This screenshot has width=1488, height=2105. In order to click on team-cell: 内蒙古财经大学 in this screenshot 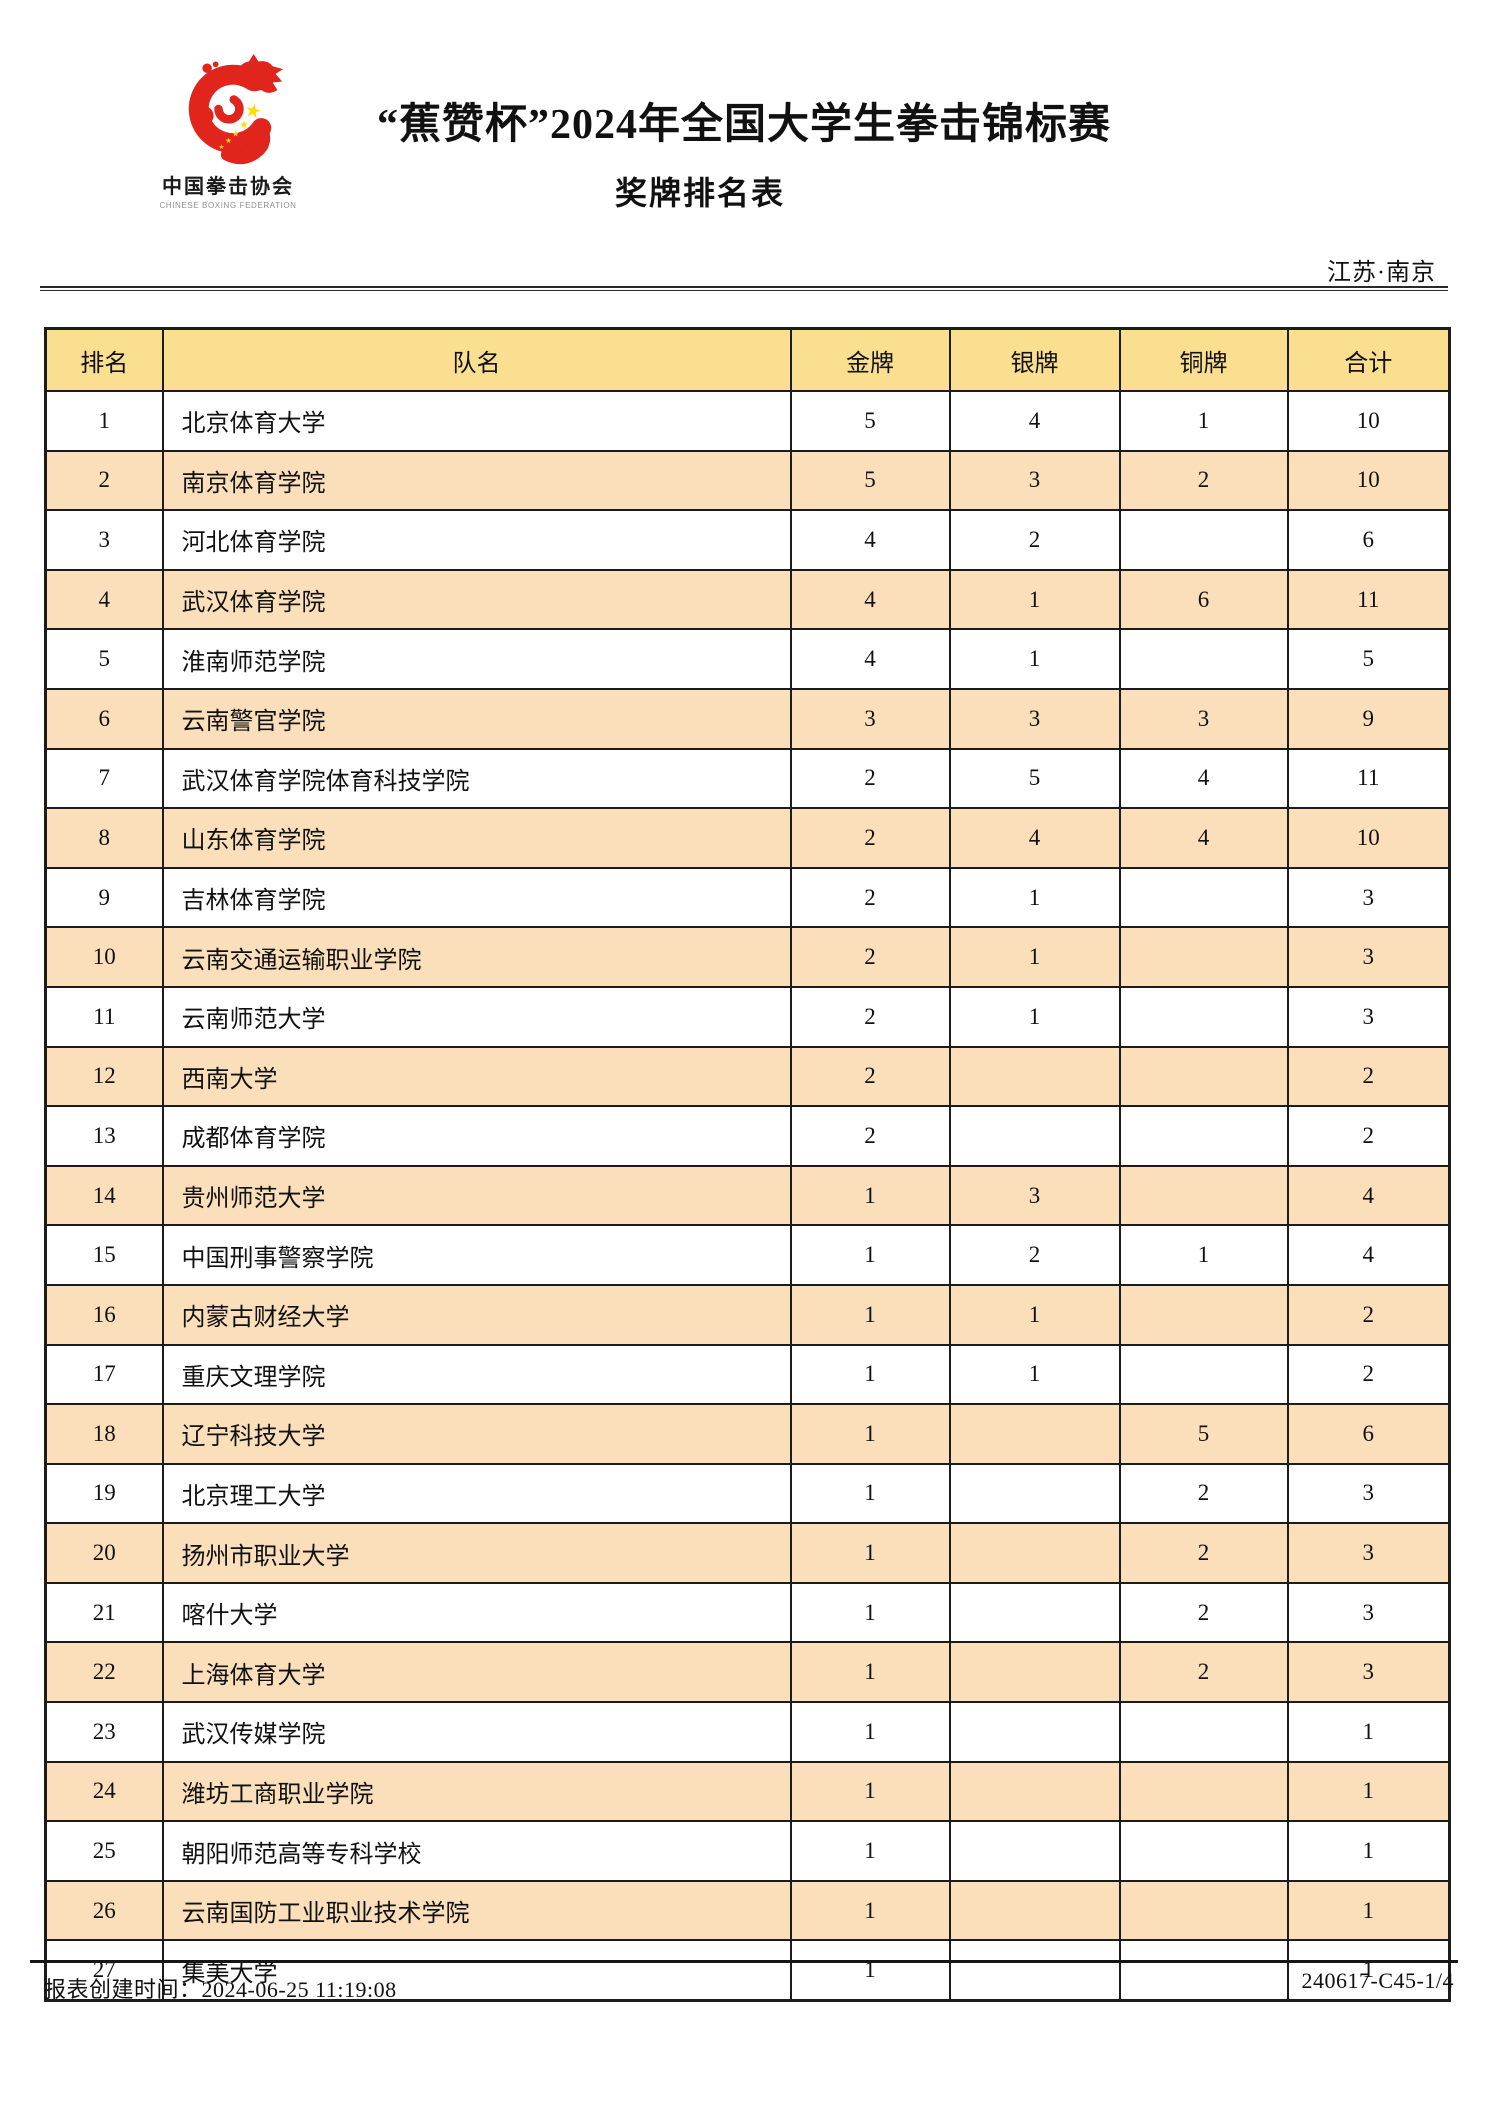, I will do `click(476, 1314)`.